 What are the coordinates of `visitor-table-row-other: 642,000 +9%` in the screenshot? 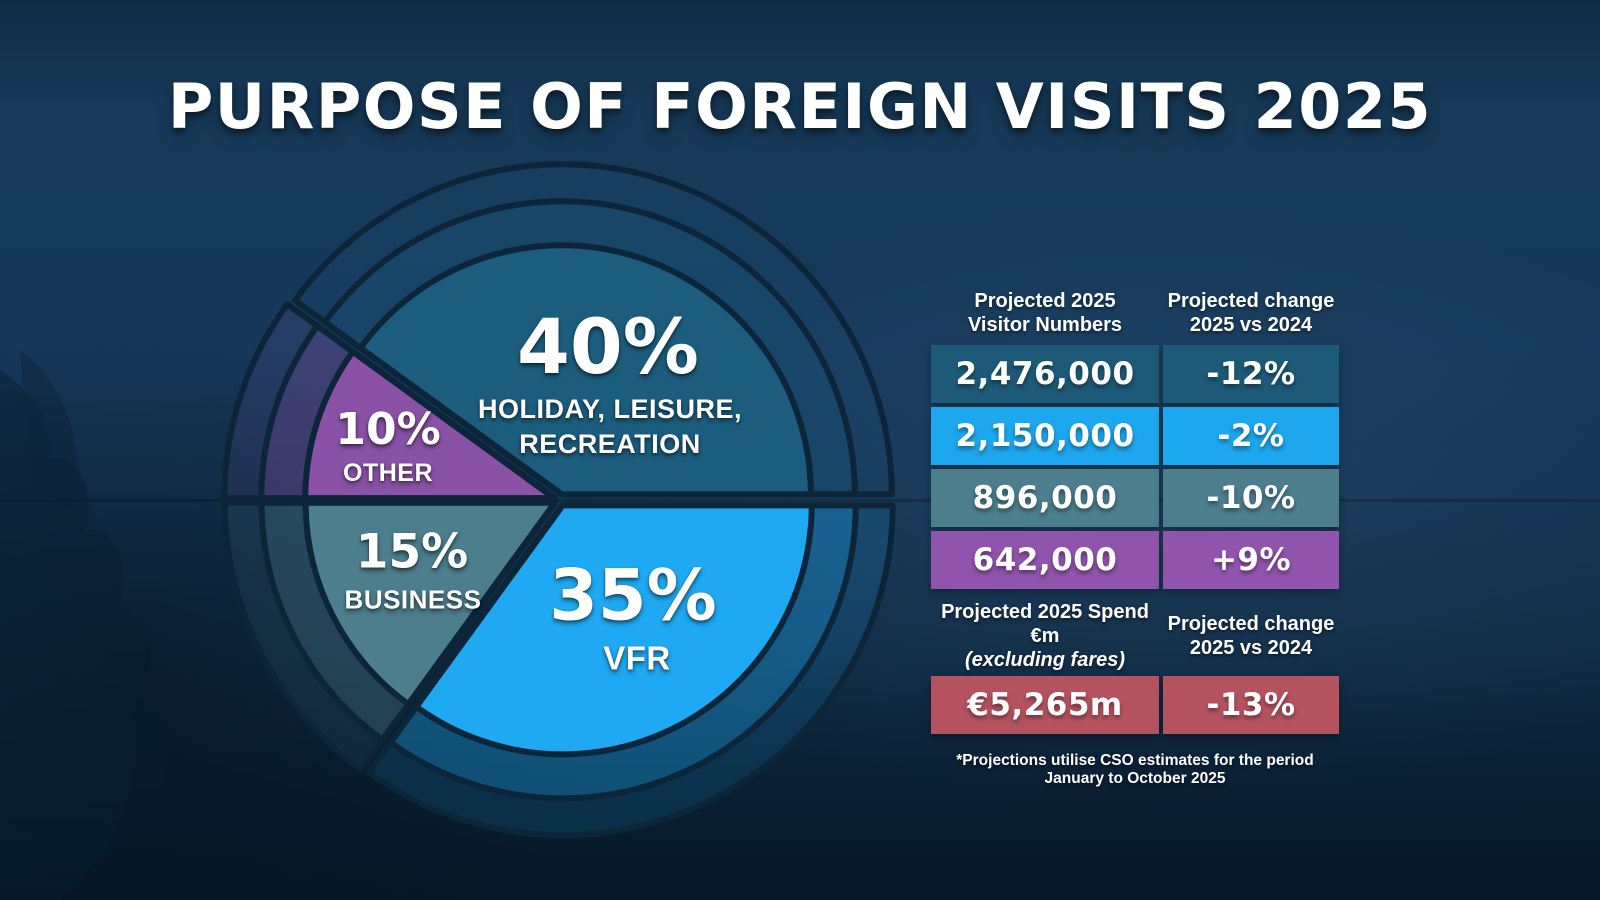 It's located at (1135, 560).